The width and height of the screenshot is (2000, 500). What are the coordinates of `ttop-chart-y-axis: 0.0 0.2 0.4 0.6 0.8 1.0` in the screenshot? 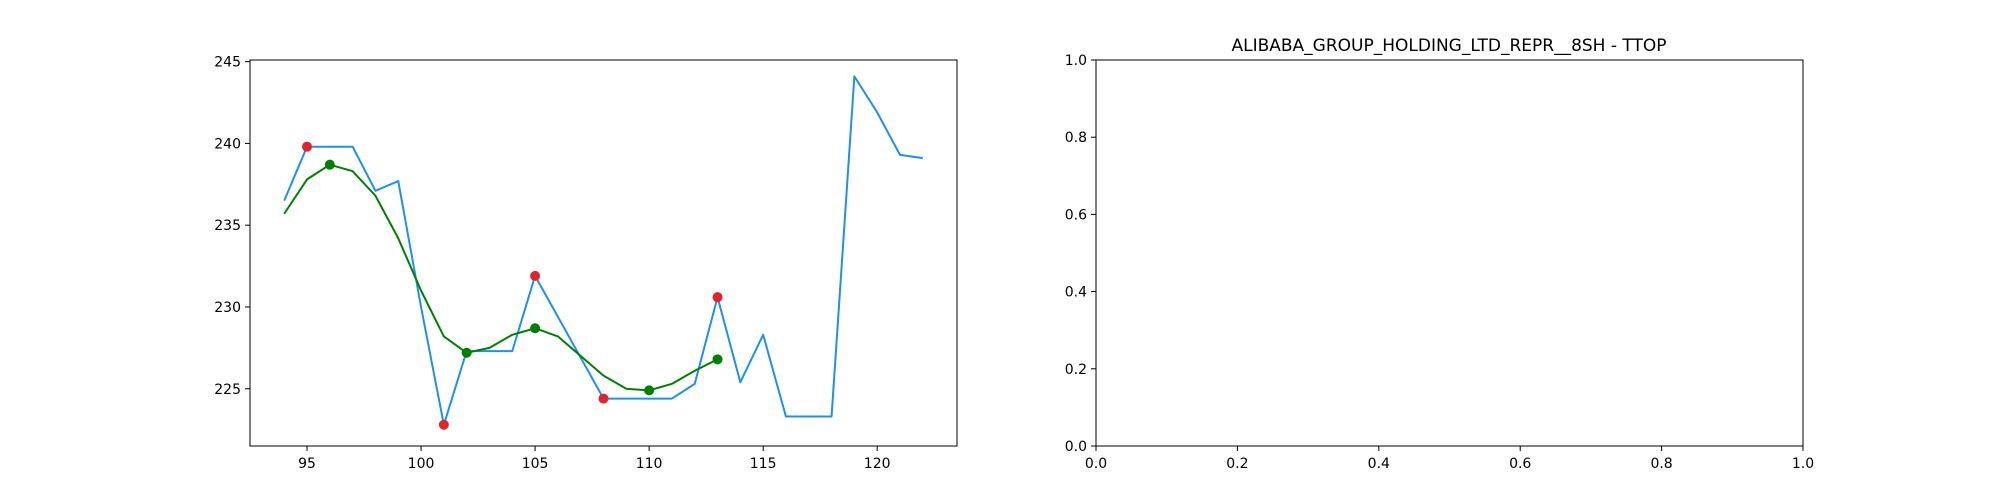 It's located at (1080, 254).